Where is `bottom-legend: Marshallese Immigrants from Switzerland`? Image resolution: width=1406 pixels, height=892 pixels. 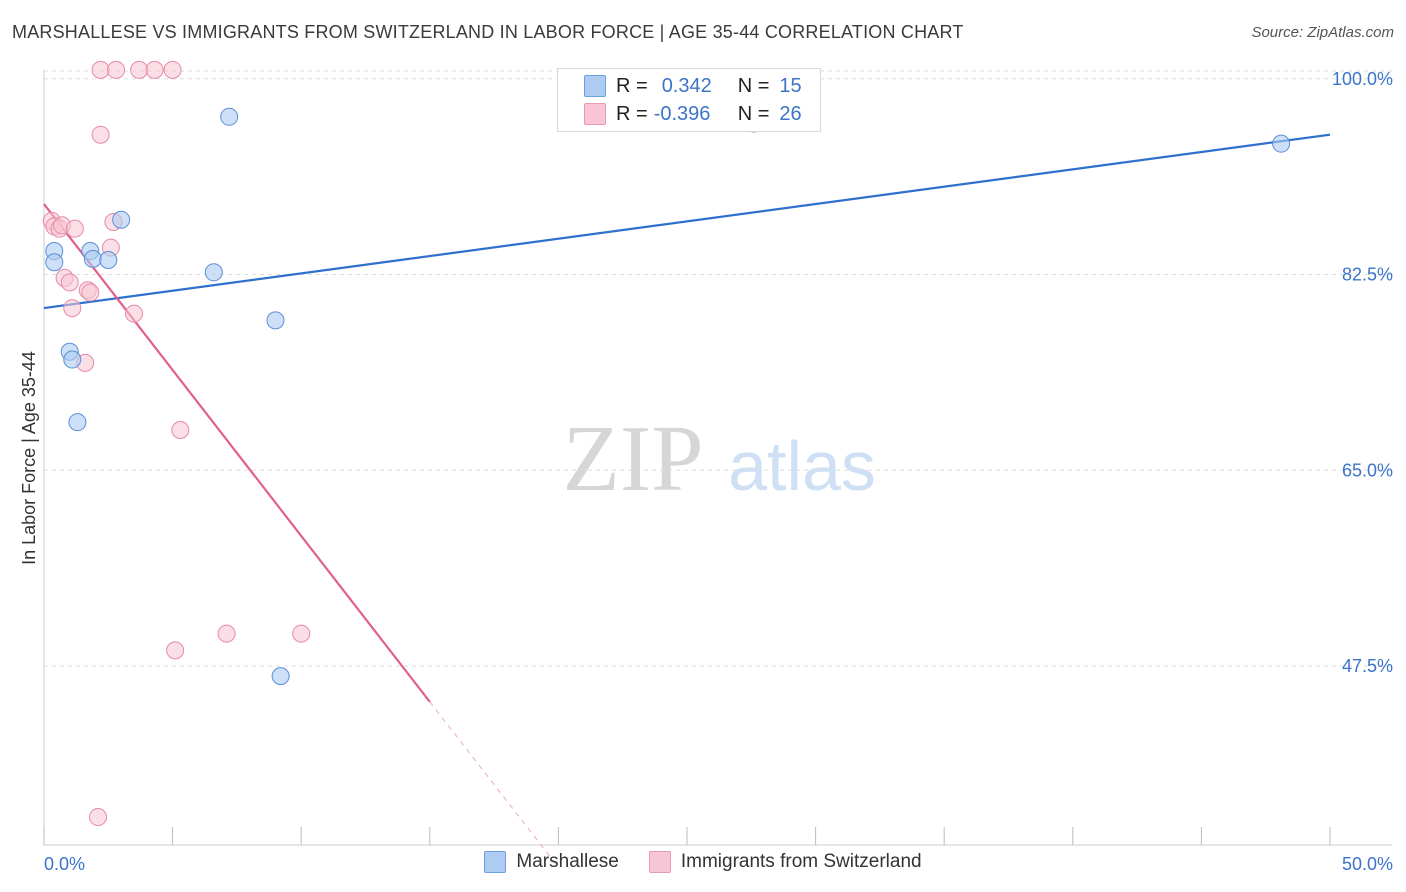
bottom-legend: Marshallese Immigrants from Switzerland is located at coordinates (703, 862).